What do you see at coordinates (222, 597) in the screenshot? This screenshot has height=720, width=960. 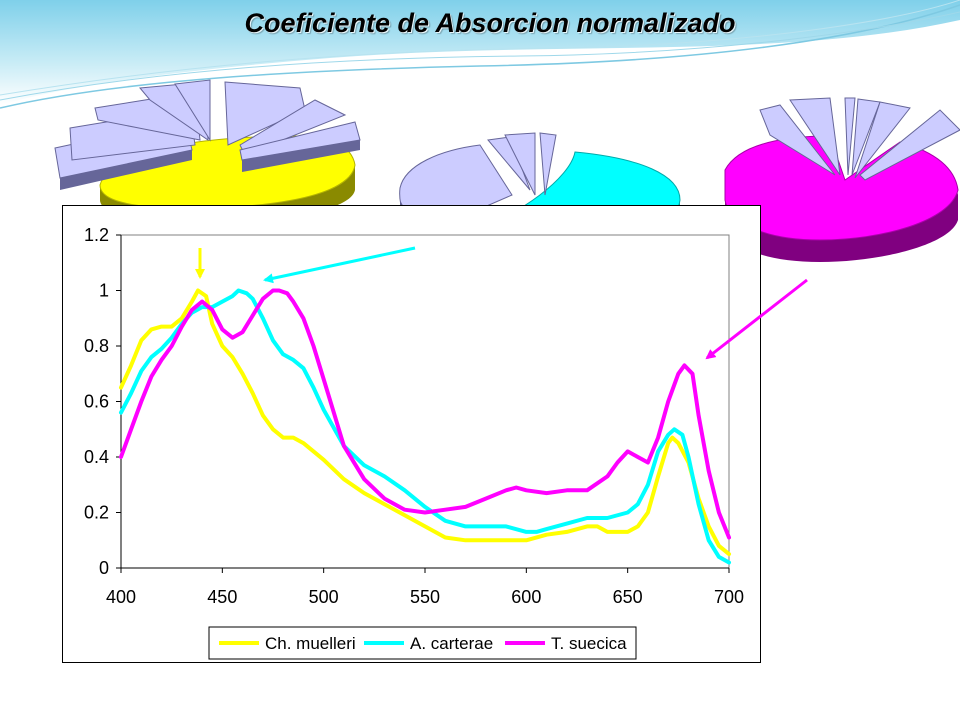 I see `x-tick-label: 450` at bounding box center [222, 597].